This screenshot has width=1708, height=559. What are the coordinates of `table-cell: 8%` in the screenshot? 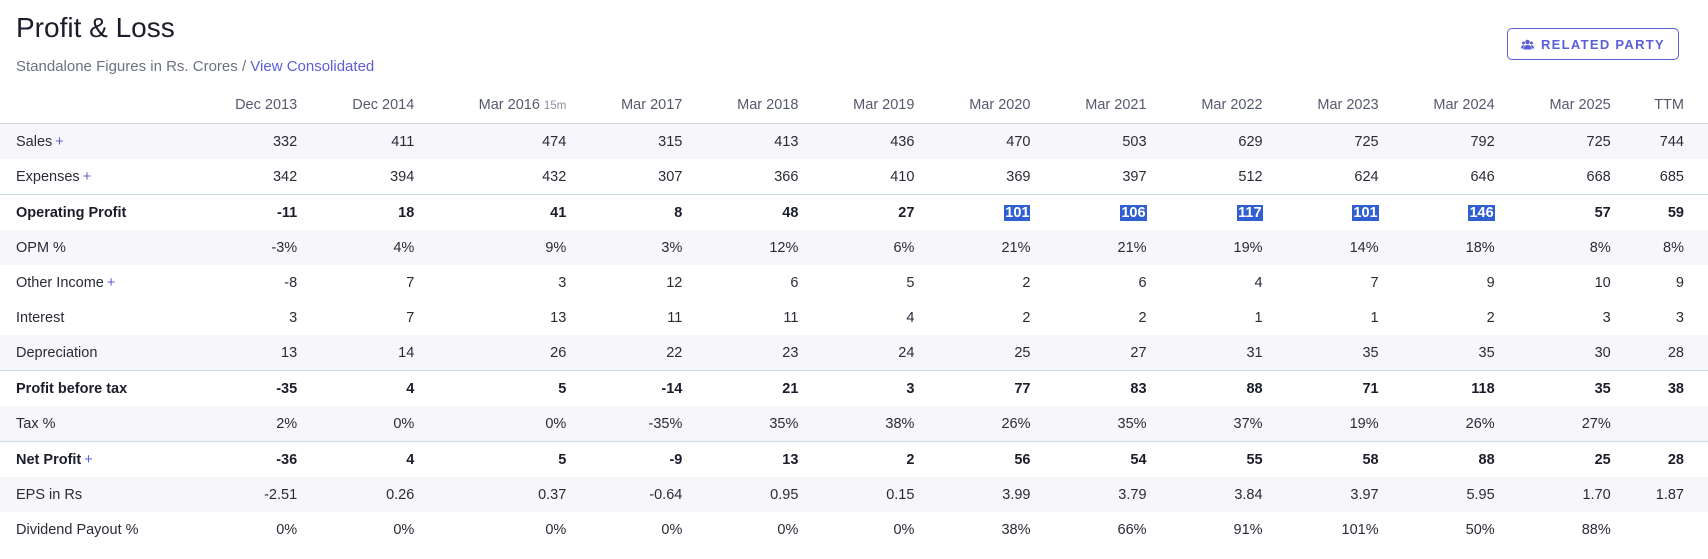 It's located at (1671, 247).